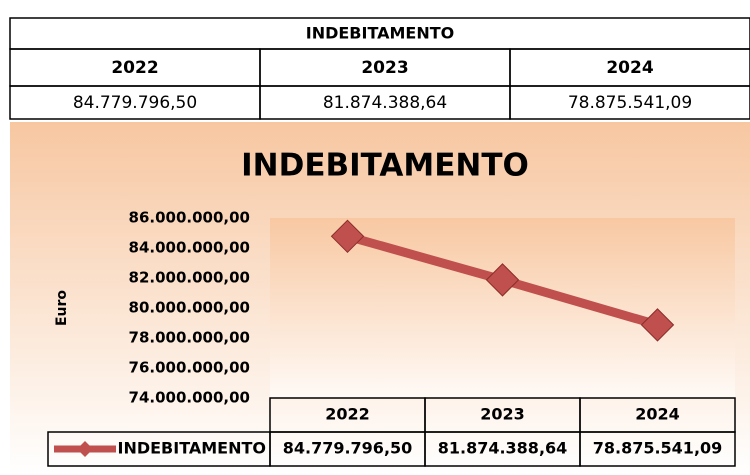 The width and height of the screenshot is (750, 475). I want to click on x-tick-label: 2024, so click(657, 414).